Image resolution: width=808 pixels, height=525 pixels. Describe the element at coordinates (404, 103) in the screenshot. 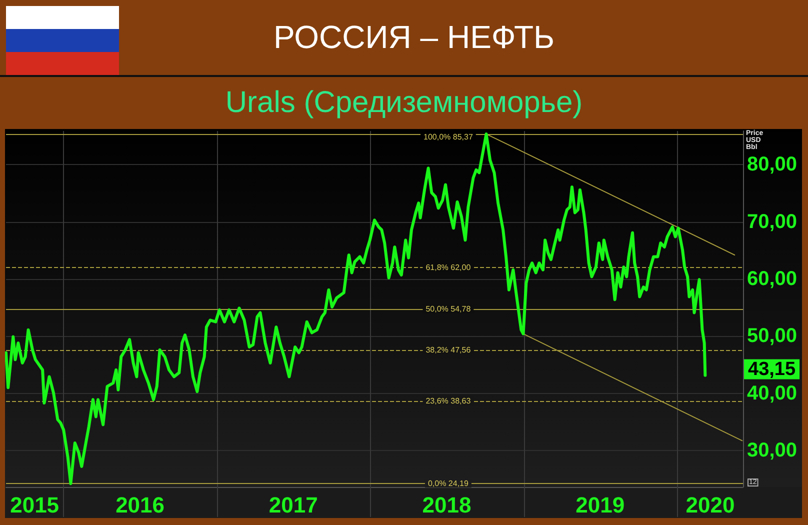

I see `chart-subtitle: Urals (Средиземноморье)` at that location.